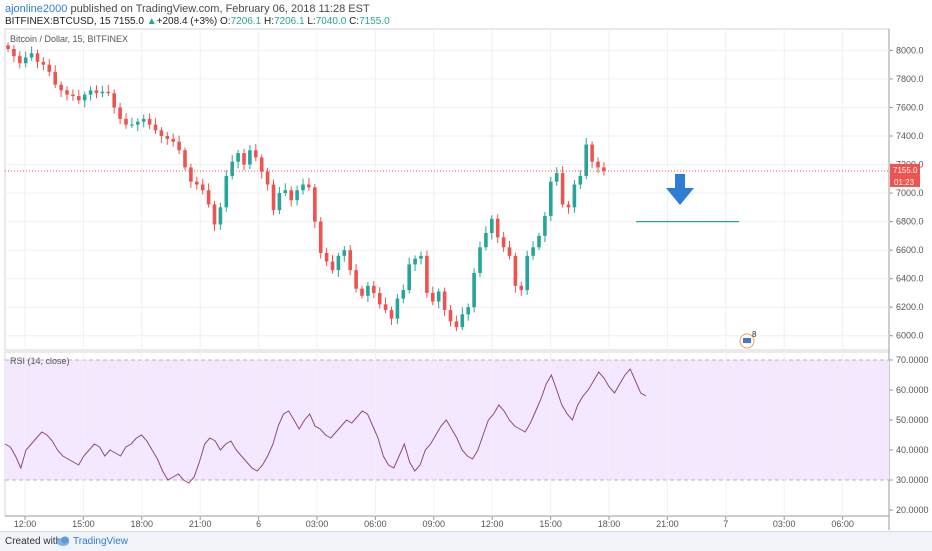  Describe the element at coordinates (754, 334) in the screenshot. I see `event-count-label: 8` at that location.